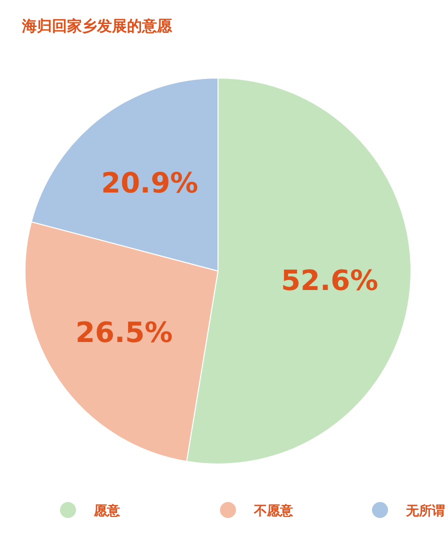 This screenshot has width=448, height=539. Describe the element at coordinates (107, 511) in the screenshot. I see `legend-label: 愿意` at that location.